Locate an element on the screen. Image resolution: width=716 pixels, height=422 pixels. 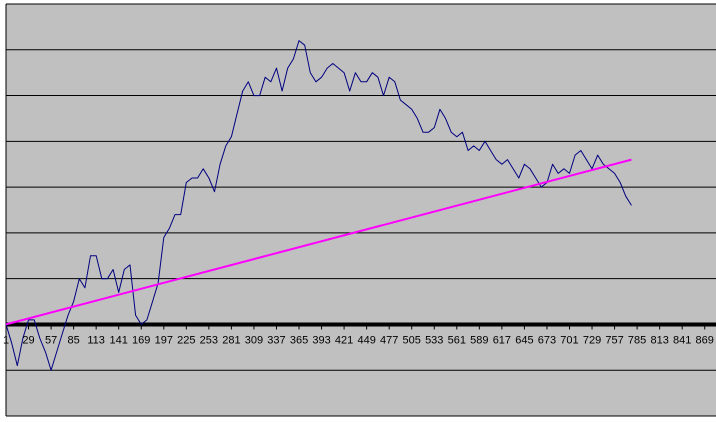
x-tick-label: 281 is located at coordinates (231, 340).